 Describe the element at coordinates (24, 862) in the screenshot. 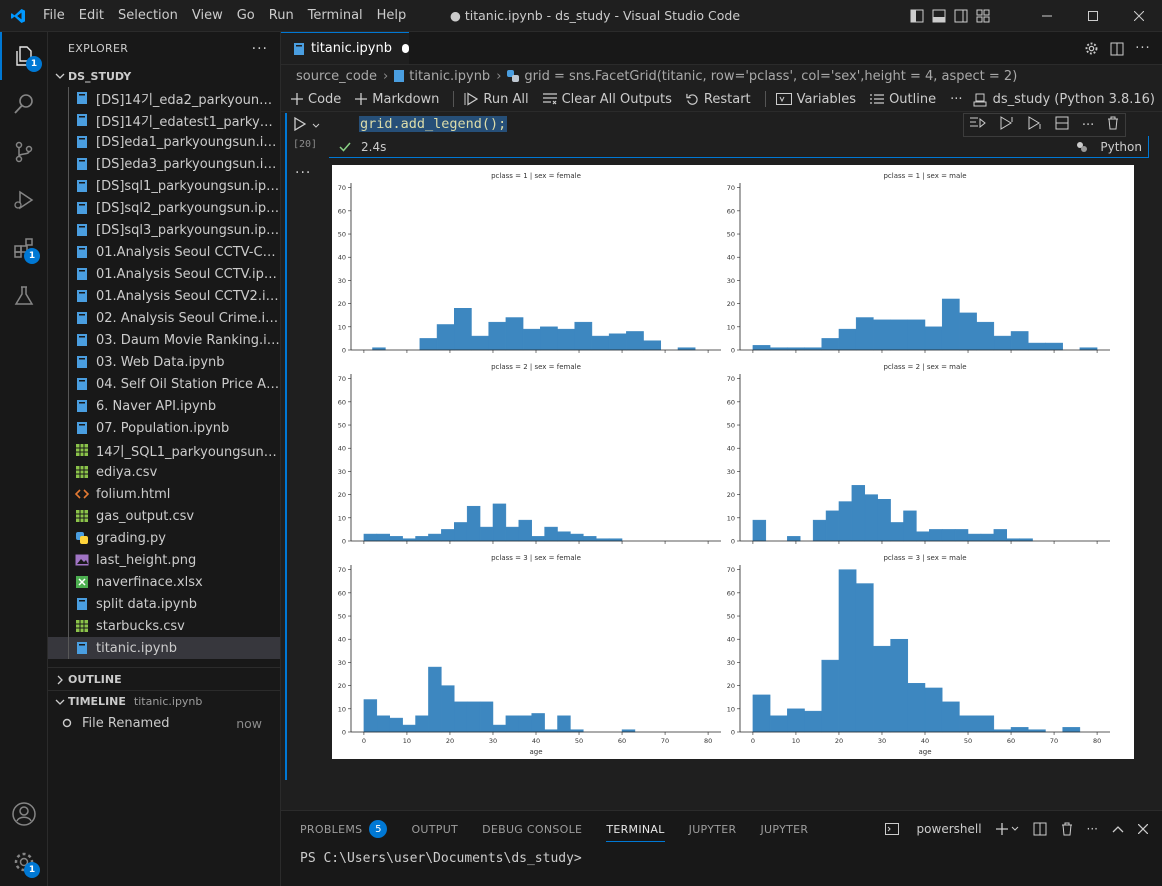

I see `manage-activity-button: 1` at that location.